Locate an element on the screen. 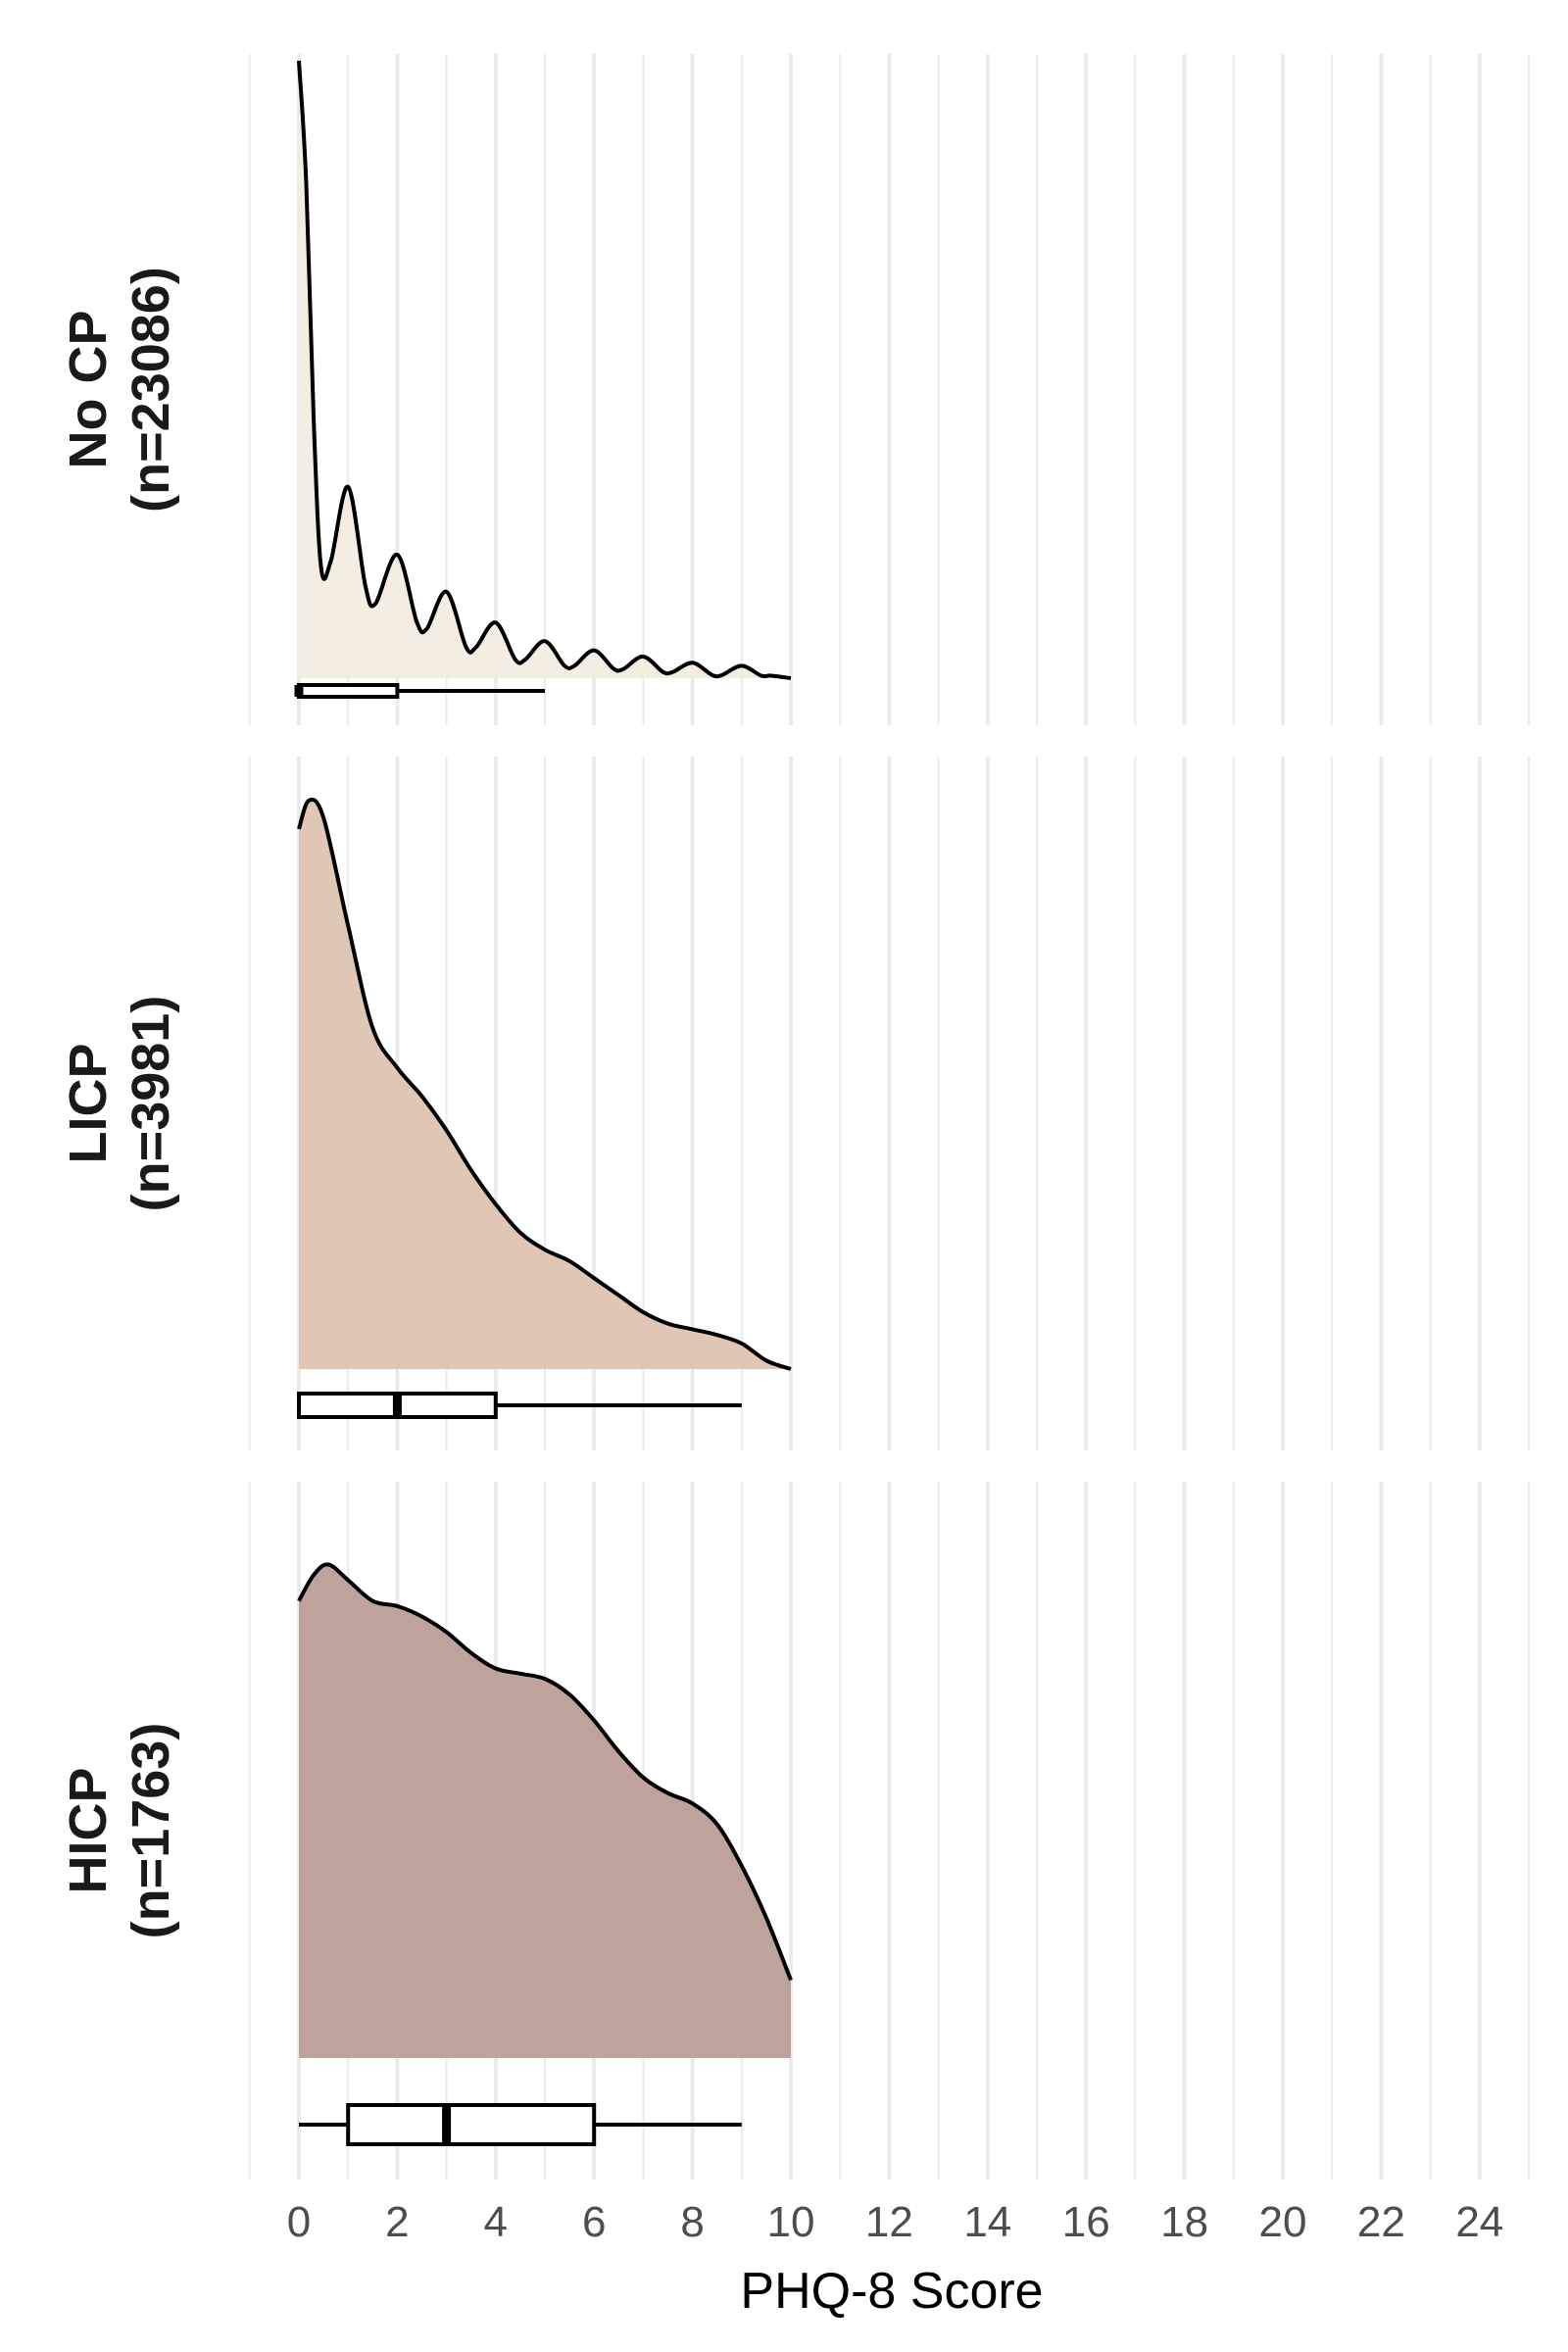  x-tick-label: 16 is located at coordinates (1086, 2222).